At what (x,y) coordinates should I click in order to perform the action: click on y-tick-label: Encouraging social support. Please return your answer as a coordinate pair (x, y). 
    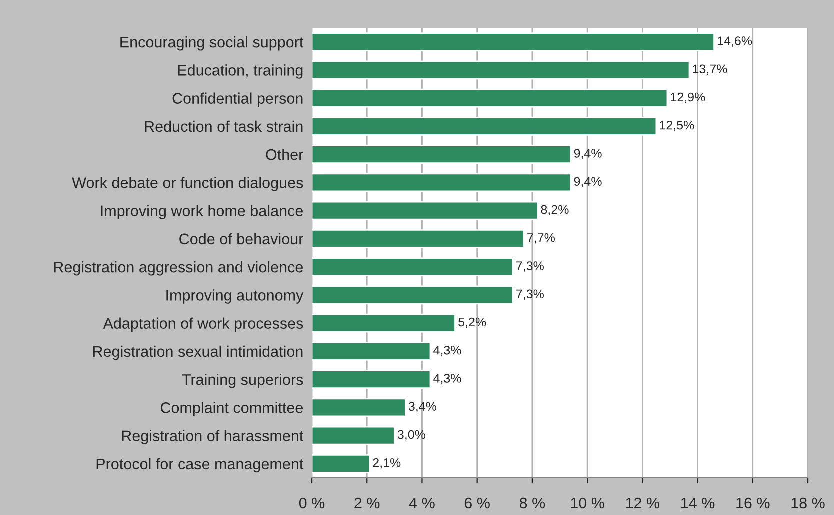
    Looking at the image, I should click on (212, 43).